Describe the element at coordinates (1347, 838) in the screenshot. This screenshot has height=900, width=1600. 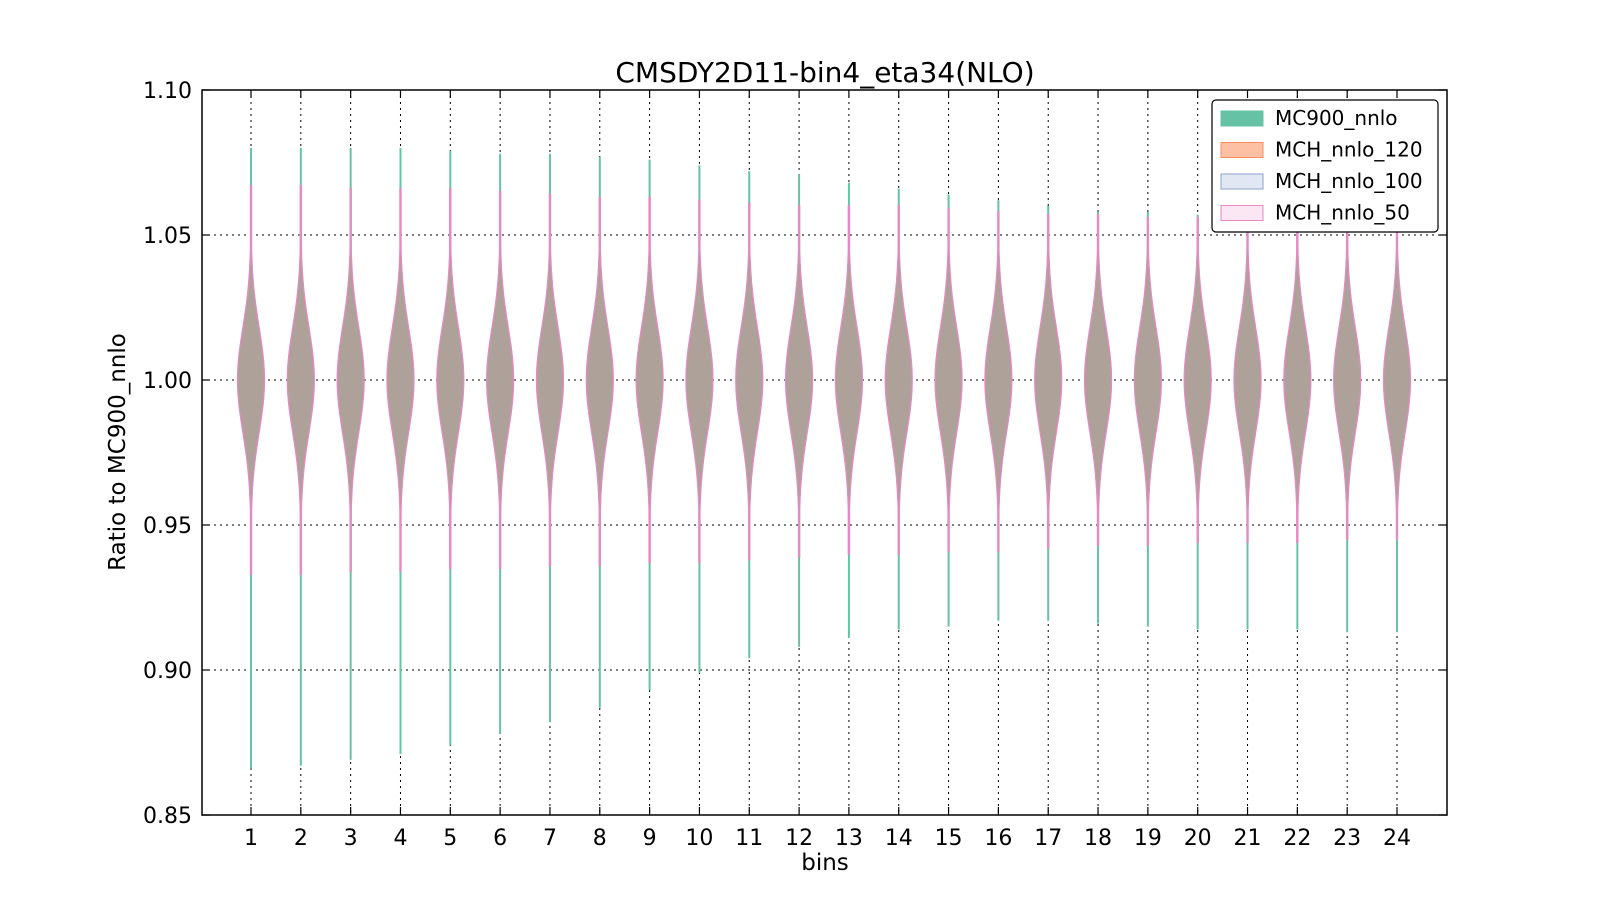
I see `x-tick-label: 23` at that location.